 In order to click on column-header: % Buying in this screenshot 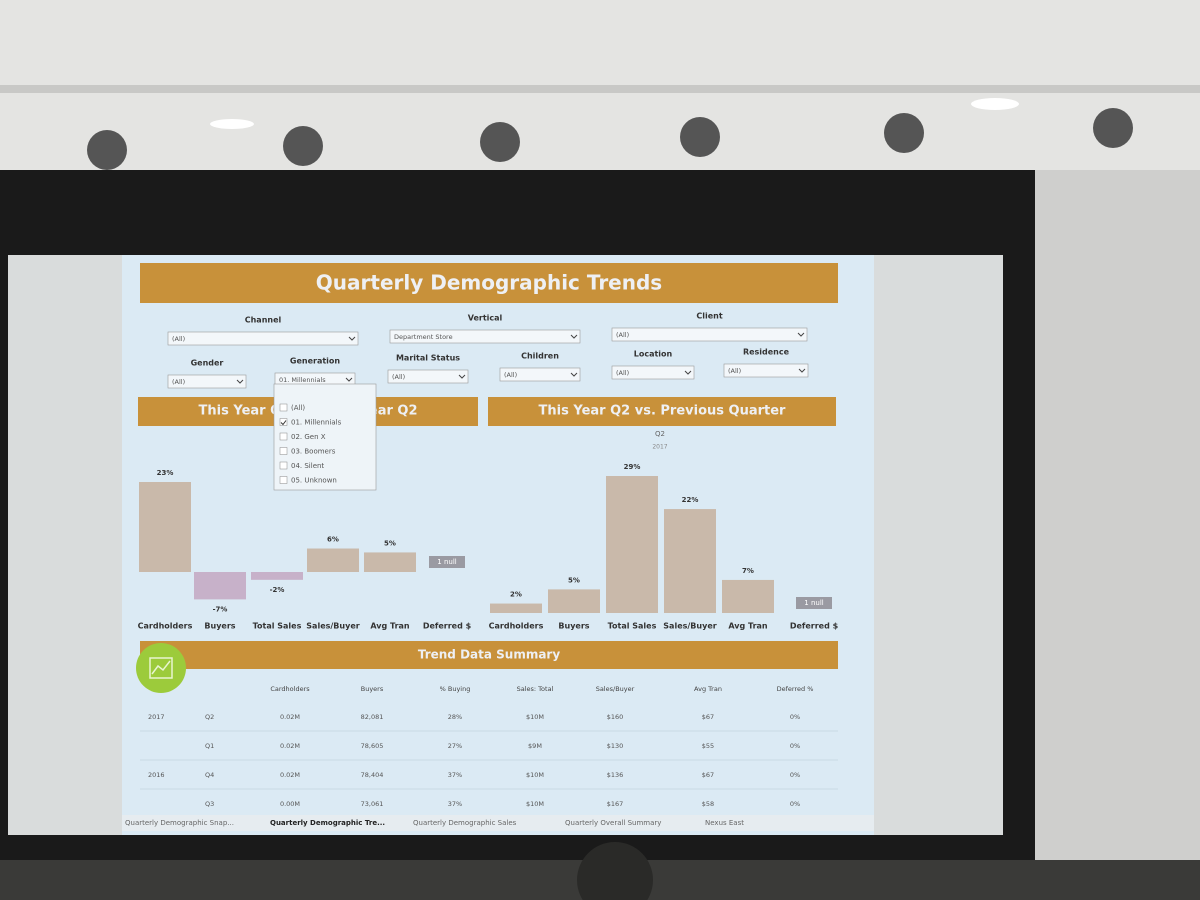, I will do `click(455, 689)`.